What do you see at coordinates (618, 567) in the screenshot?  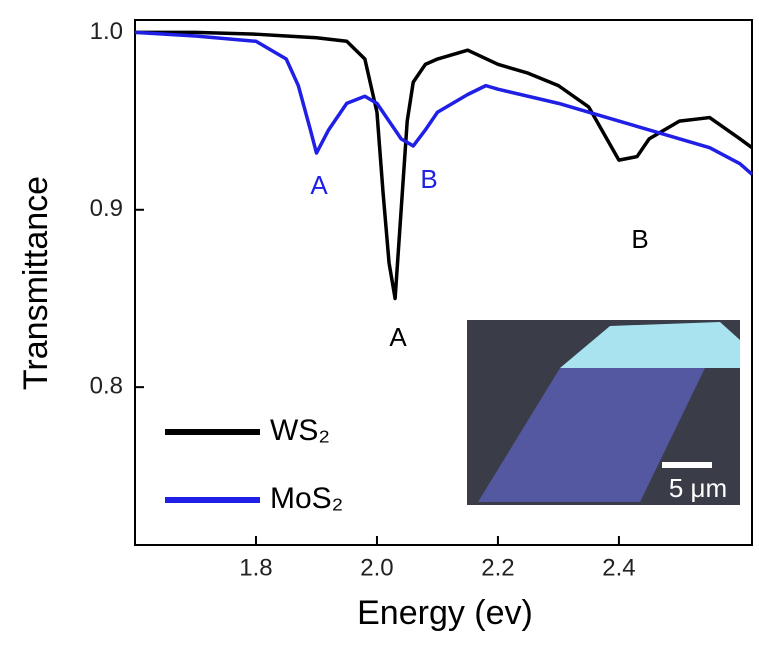 I see `x-tick-label: 2.4` at bounding box center [618, 567].